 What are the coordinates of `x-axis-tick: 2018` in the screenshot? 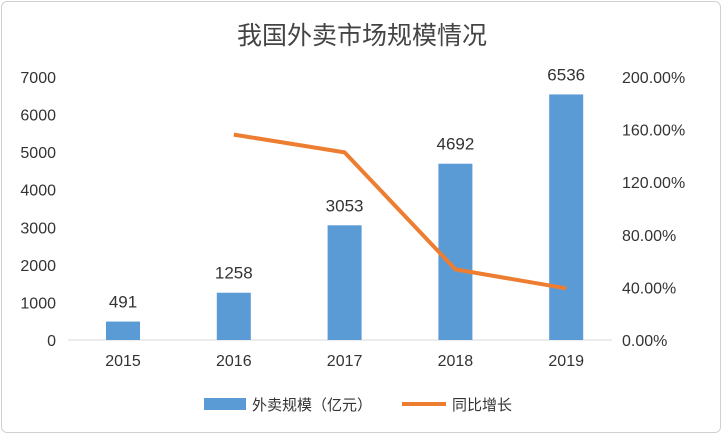 It's located at (456, 361).